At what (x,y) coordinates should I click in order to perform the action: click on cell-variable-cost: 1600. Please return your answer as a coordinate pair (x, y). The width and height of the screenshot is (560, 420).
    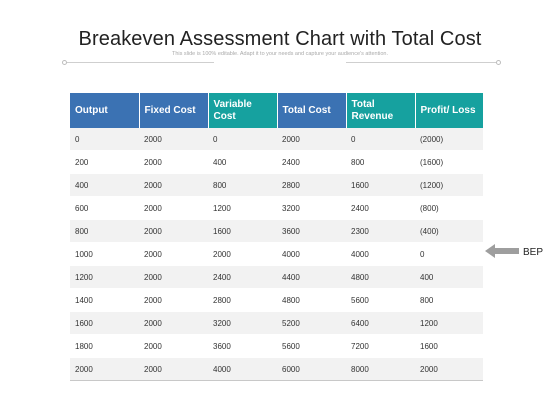
    Looking at the image, I should click on (242, 231).